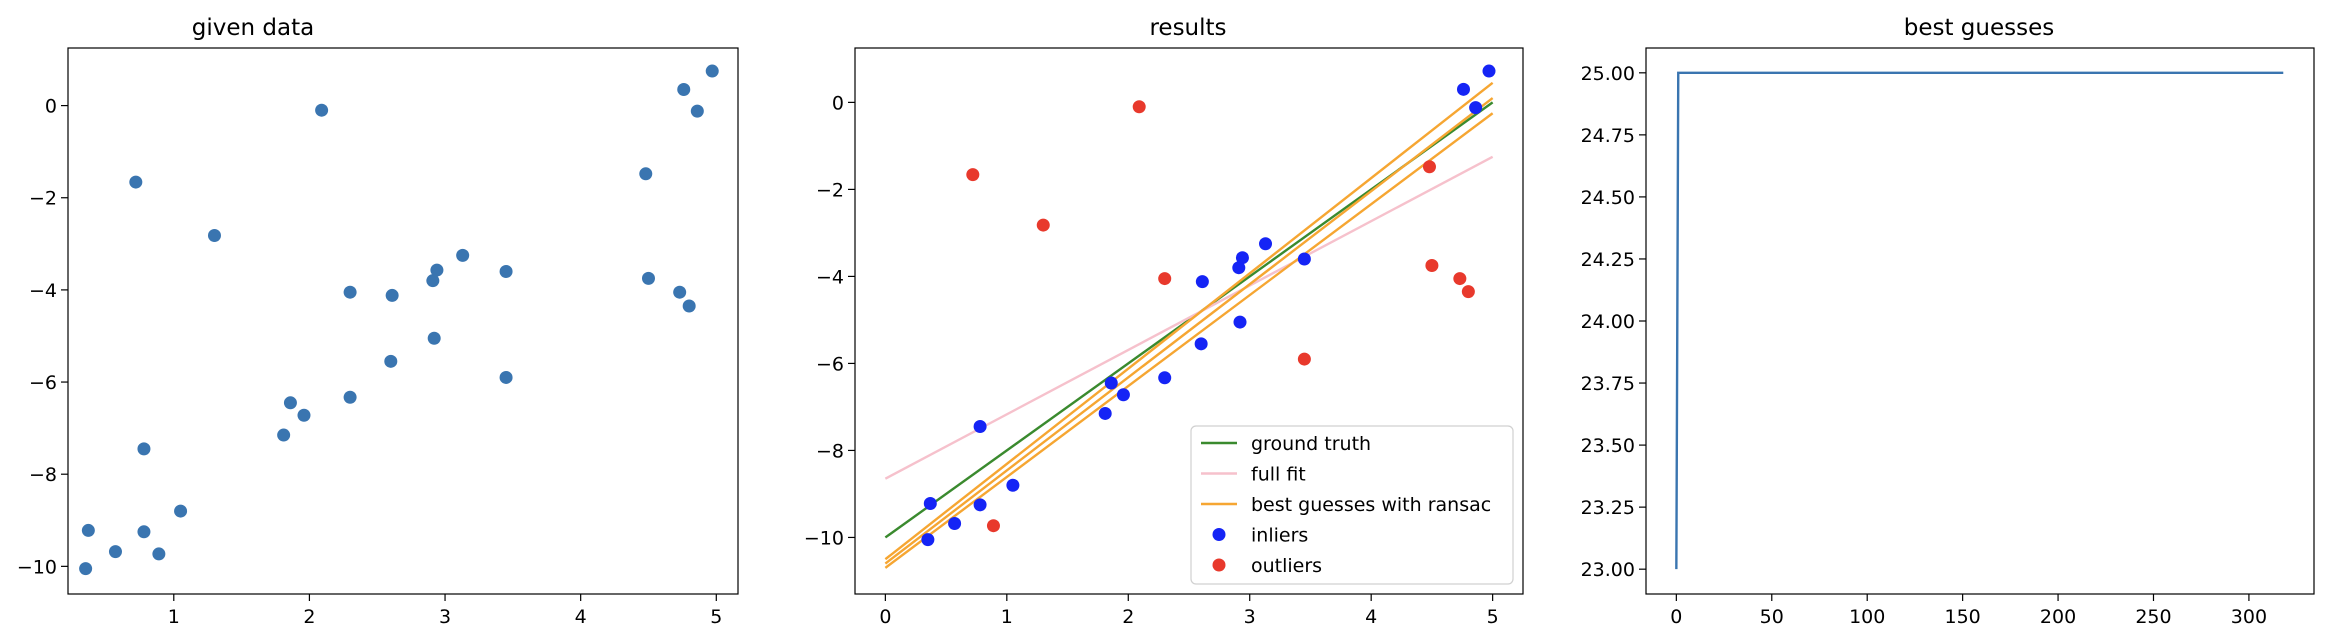  I want to click on x-tick-label: 50, so click(1772, 617).